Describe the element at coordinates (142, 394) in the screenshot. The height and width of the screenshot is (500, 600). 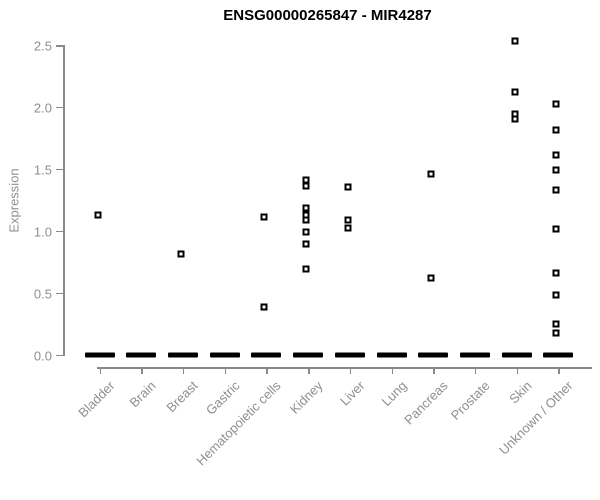
I see `x-axis-tick-label: Brain` at that location.